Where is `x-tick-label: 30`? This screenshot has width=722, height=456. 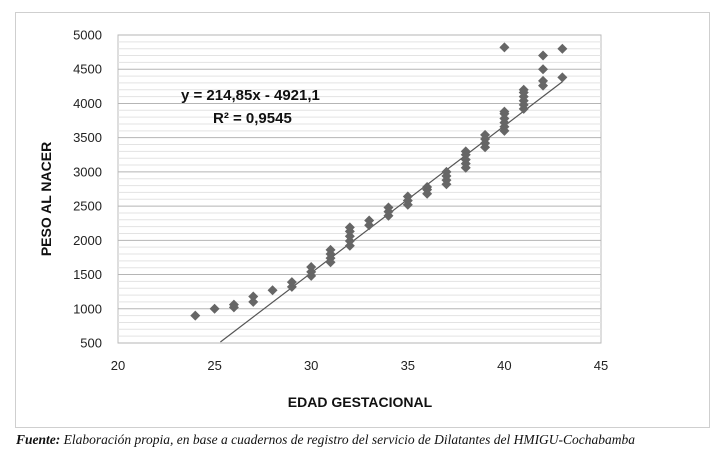
x-tick-label: 30 is located at coordinates (311, 365).